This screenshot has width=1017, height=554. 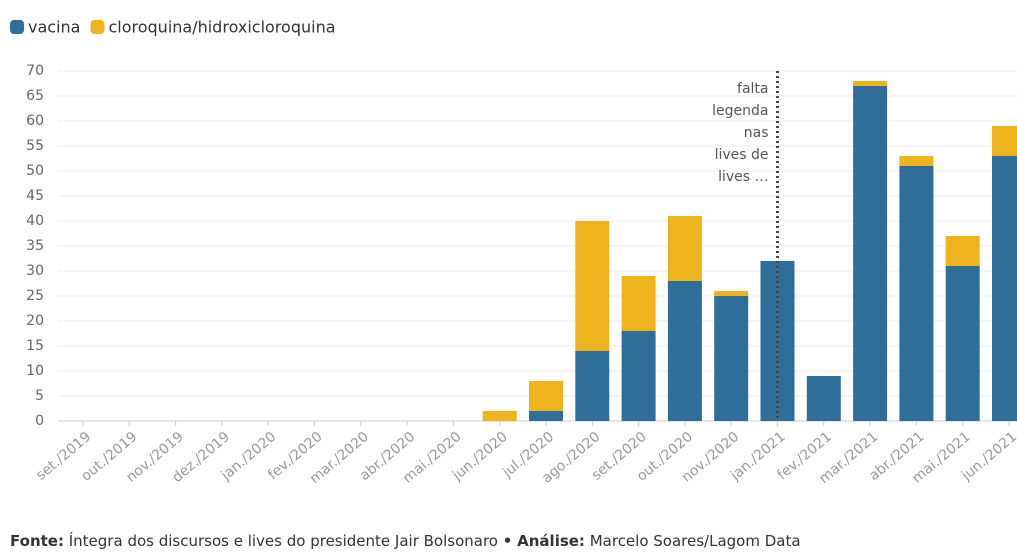 What do you see at coordinates (35, 196) in the screenshot?
I see `y-tick-label: 45` at bounding box center [35, 196].